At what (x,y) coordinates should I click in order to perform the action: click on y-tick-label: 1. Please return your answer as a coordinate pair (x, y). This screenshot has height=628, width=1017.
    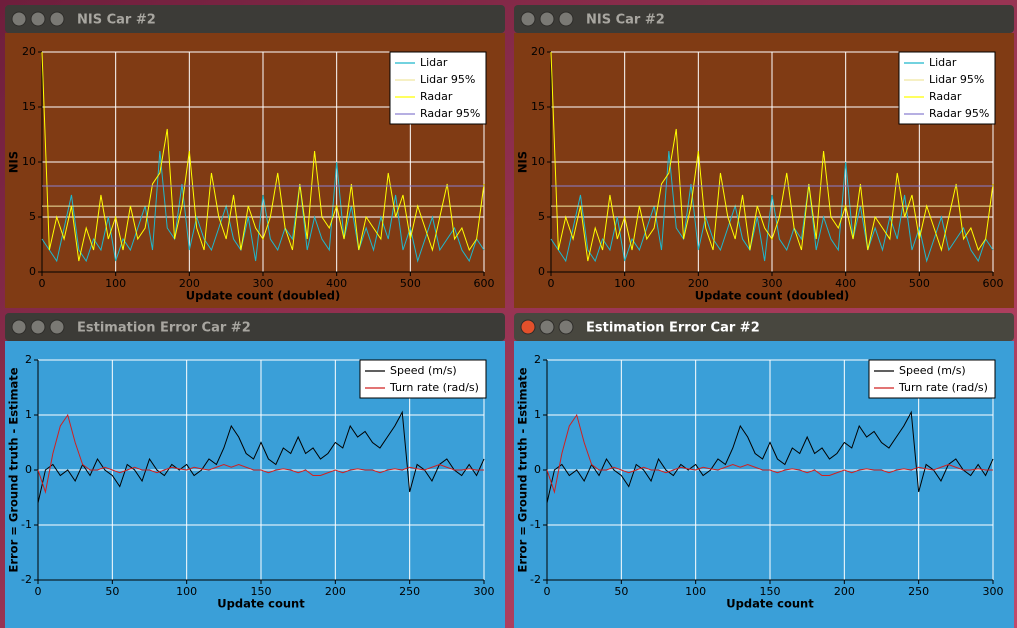
    Looking at the image, I should click on (28, 414).